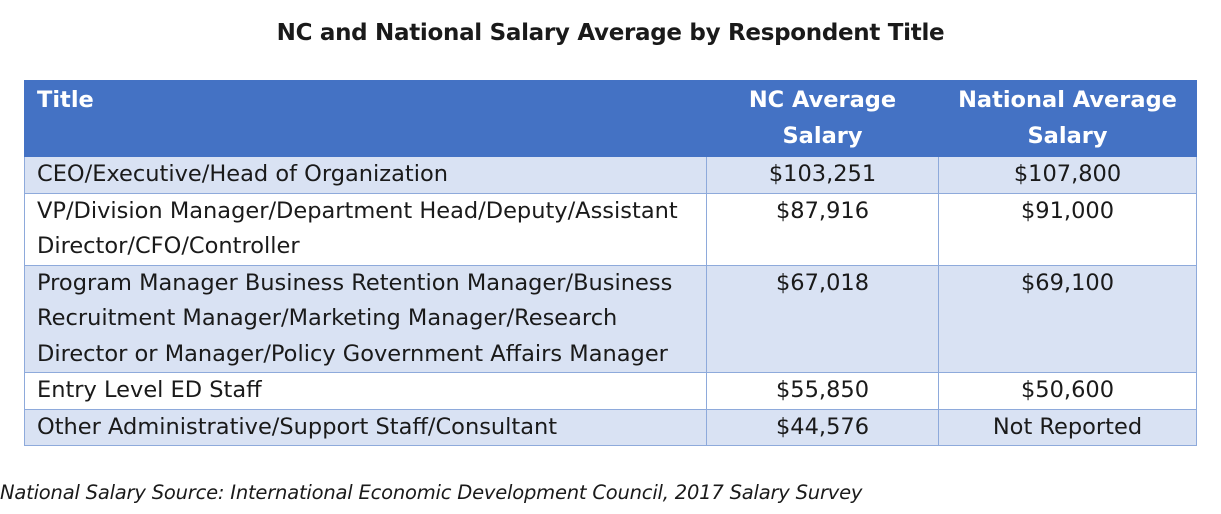  Describe the element at coordinates (1067, 175) in the screenshot. I see `national-salary-cell: $107,800` at that location.